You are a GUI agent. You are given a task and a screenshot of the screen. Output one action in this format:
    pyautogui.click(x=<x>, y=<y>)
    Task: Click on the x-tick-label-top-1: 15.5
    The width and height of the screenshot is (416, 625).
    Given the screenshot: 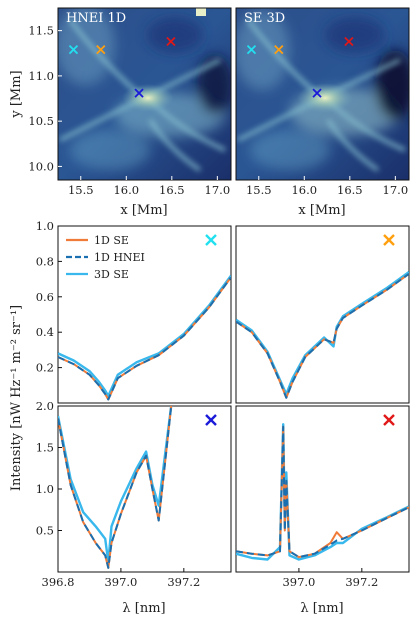 What is the action you would take?
    pyautogui.click(x=259, y=190)
    